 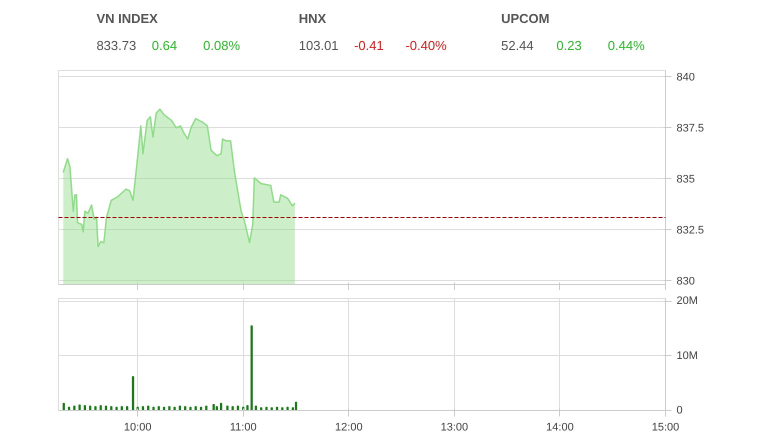 I want to click on y-tick-label: 20M, so click(x=687, y=301).